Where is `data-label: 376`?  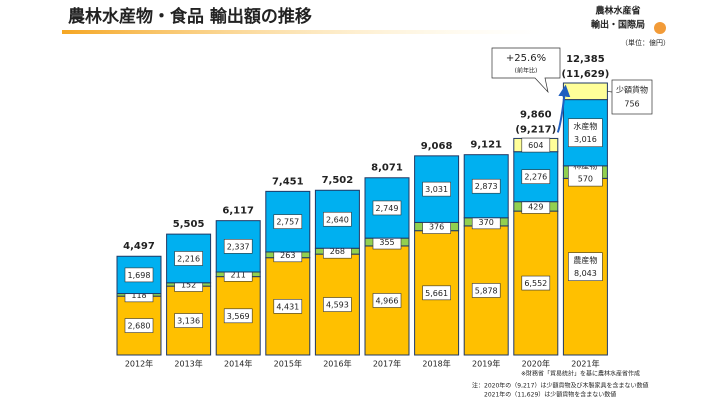
data-label: 376 is located at coordinates (436, 227).